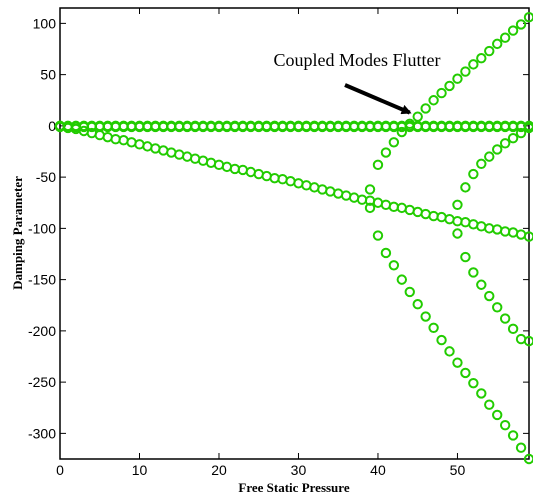 The image size is (533, 497). I want to click on x-tick-label: 0, so click(60, 470).